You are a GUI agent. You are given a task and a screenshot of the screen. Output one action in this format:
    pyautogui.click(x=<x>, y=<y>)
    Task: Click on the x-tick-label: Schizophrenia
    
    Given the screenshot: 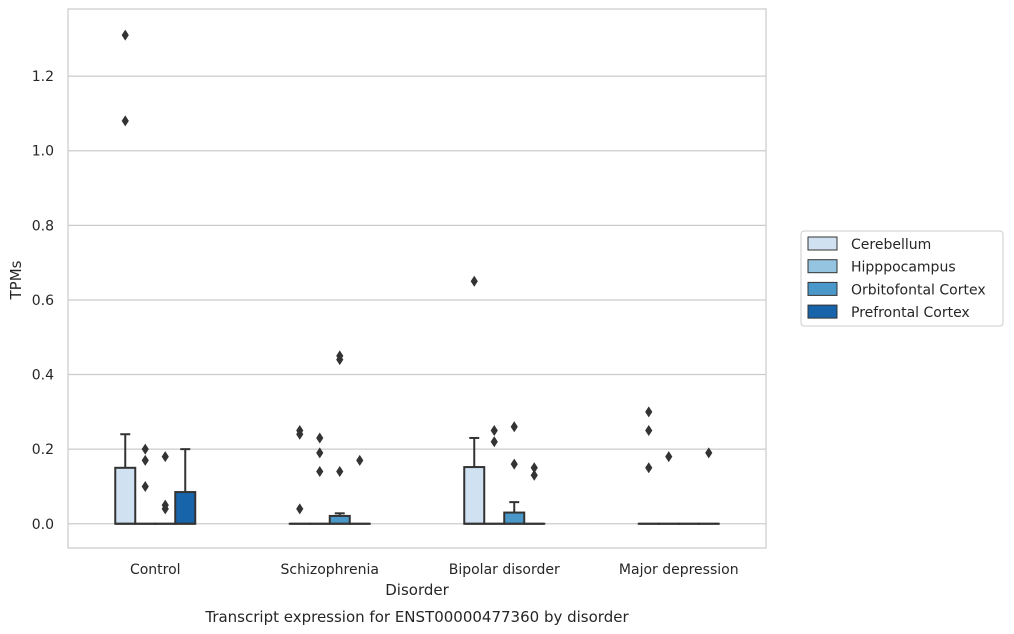 What is the action you would take?
    pyautogui.click(x=330, y=570)
    